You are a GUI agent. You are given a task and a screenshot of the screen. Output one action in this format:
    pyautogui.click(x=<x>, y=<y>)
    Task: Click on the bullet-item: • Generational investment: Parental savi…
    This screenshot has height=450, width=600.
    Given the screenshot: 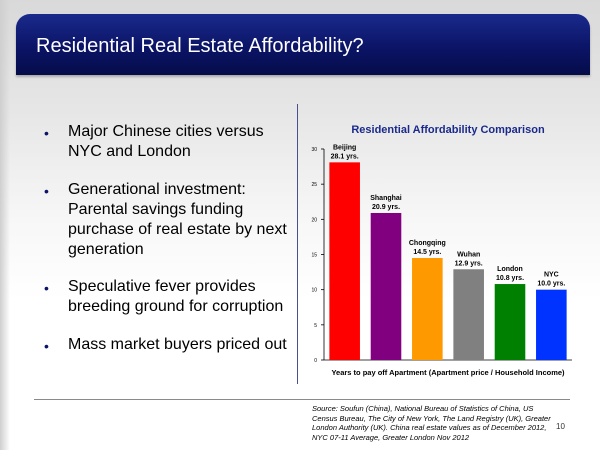 What is the action you would take?
    pyautogui.click(x=170, y=220)
    